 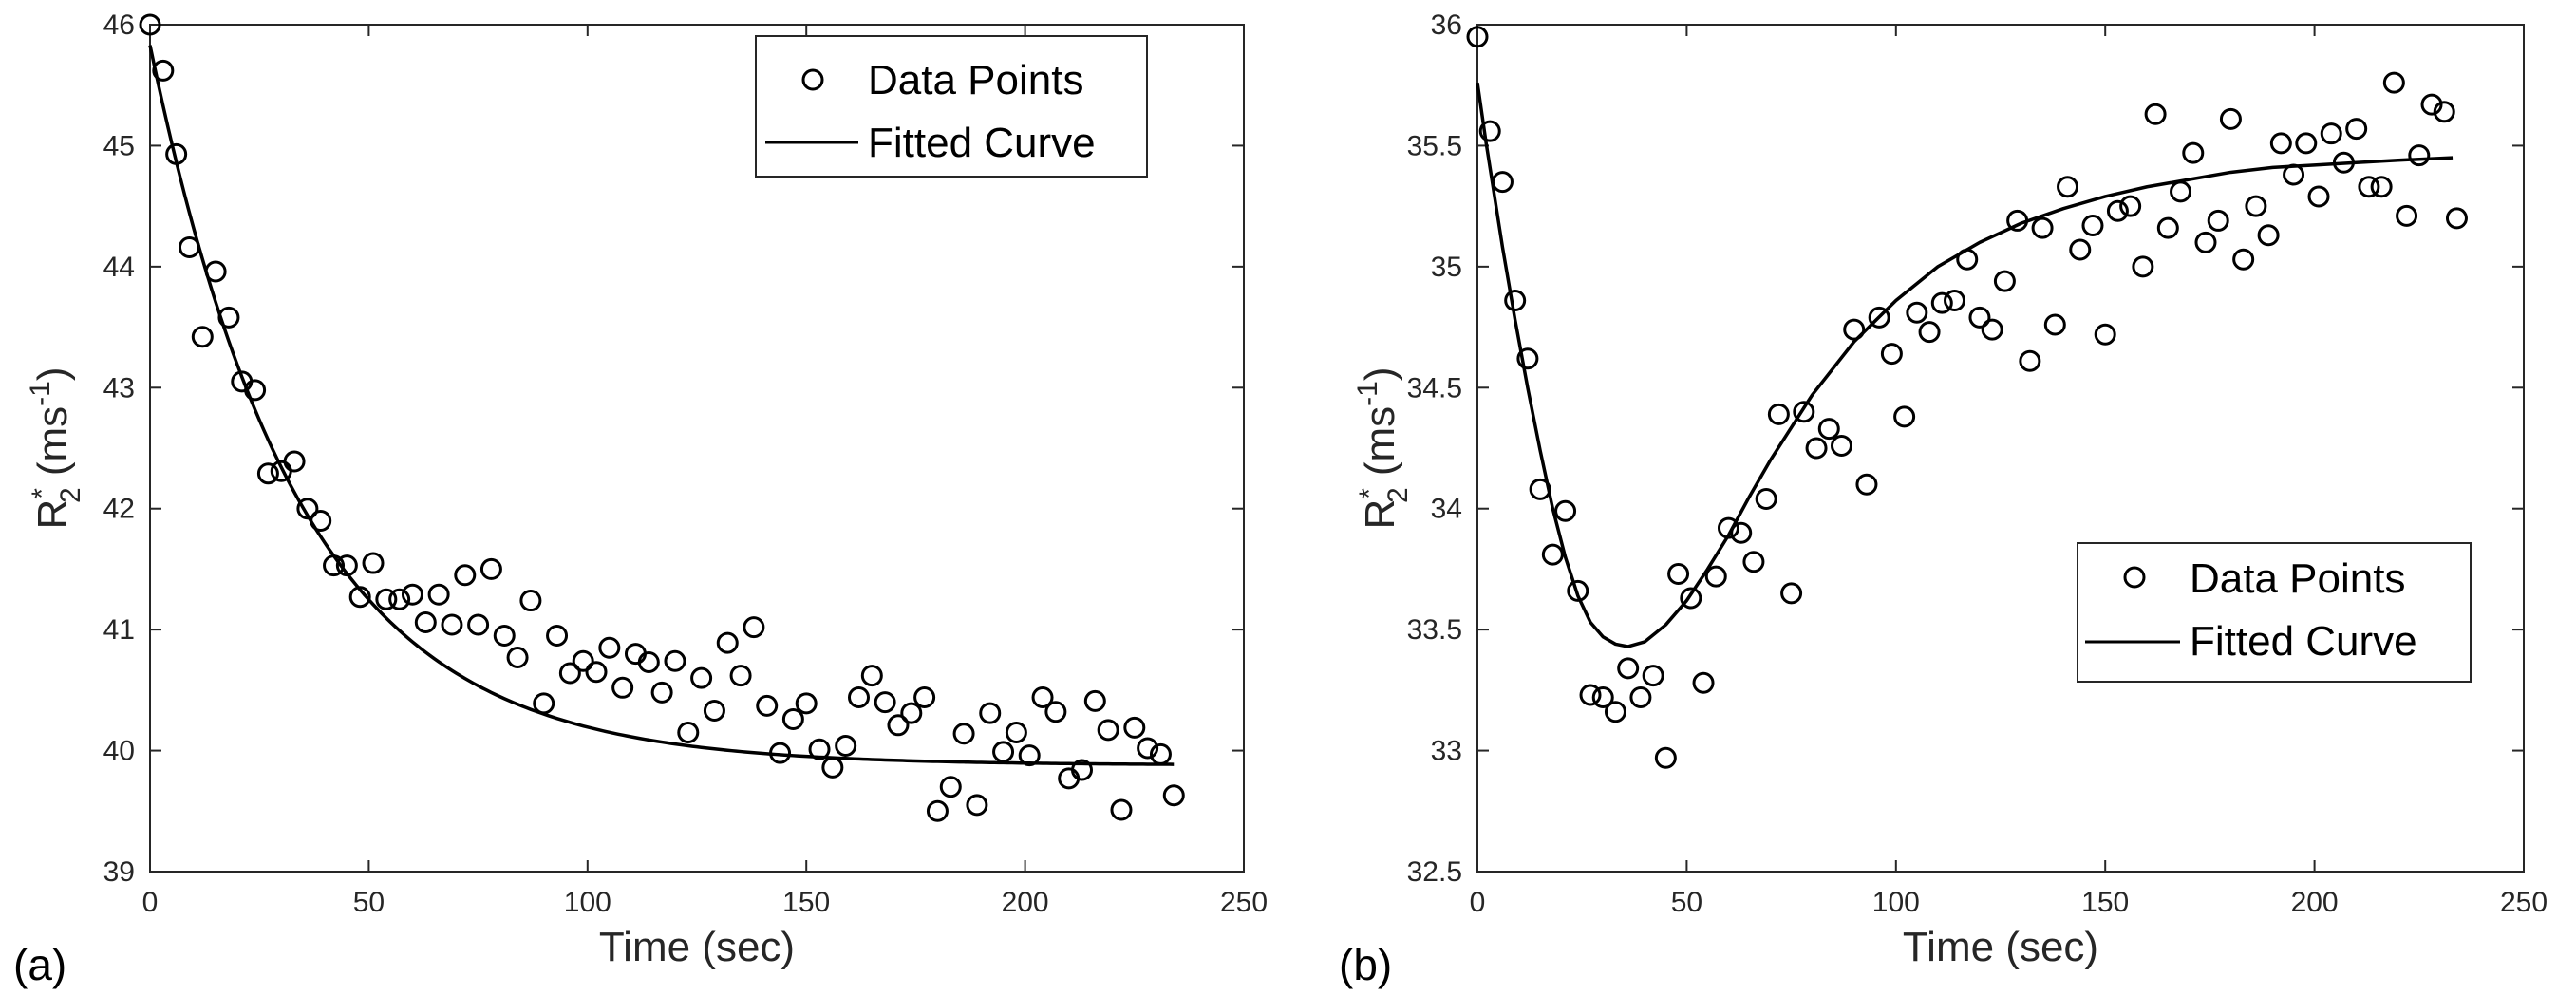 What do you see at coordinates (1365, 965) in the screenshot?
I see `panel-label-b: (b)` at bounding box center [1365, 965].